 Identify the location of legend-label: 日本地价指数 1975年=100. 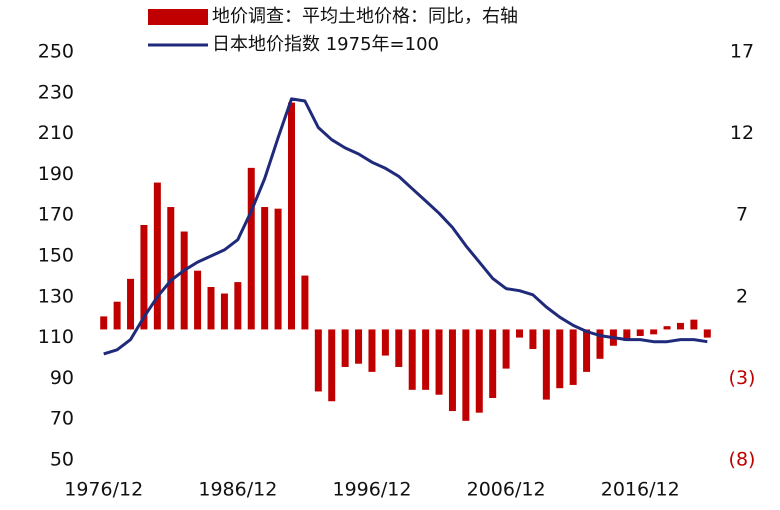
(325, 44).